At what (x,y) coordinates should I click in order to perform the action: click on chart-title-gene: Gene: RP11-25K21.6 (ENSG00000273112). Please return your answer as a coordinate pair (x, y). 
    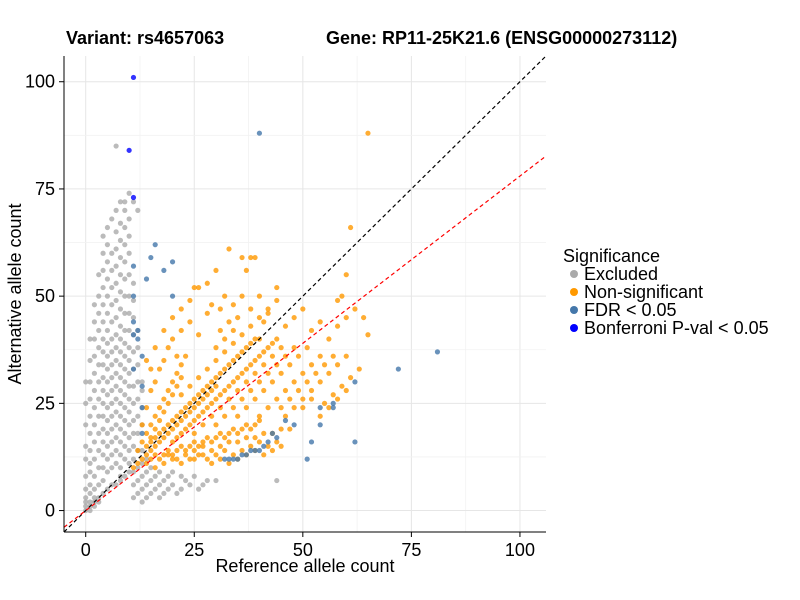
    Looking at the image, I should click on (501, 38).